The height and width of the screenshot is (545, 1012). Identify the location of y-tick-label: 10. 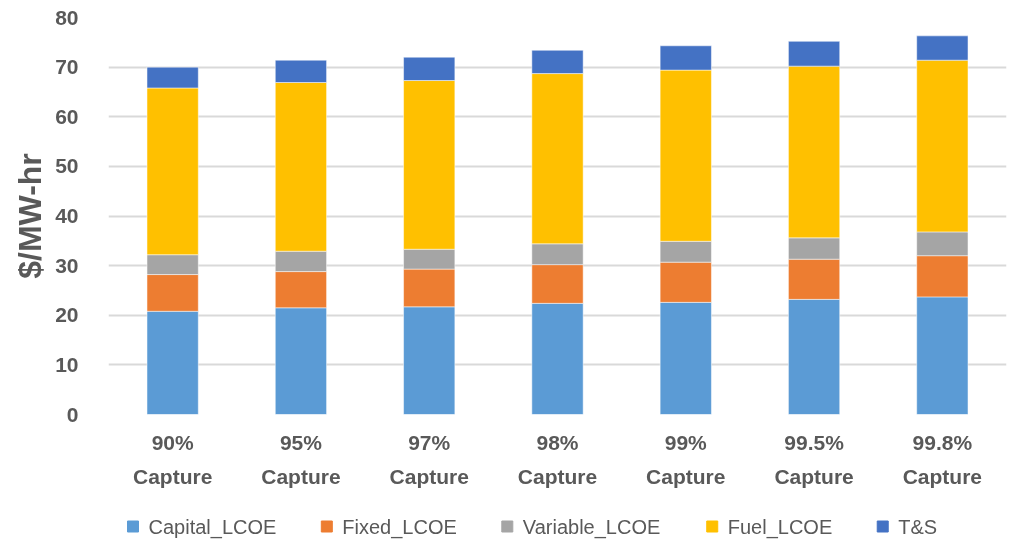
(67, 364).